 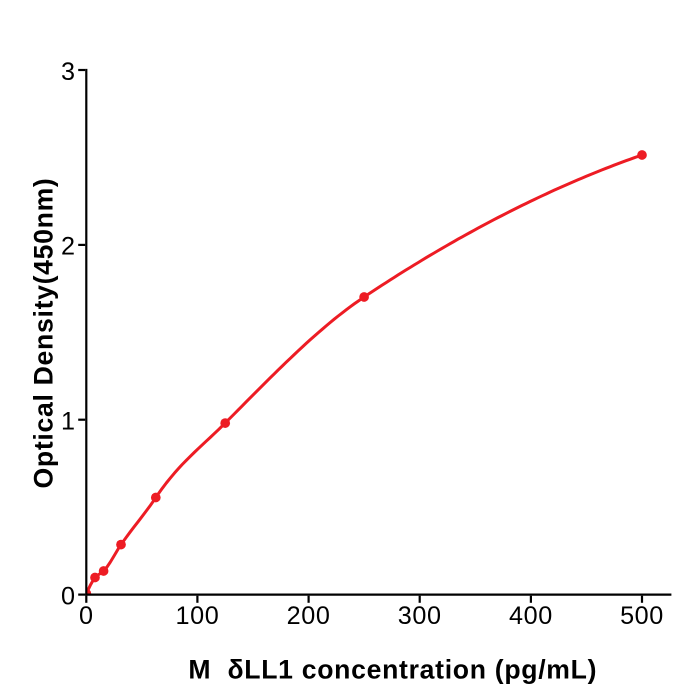 I want to click on svg-text: 1, so click(x=68, y=422).